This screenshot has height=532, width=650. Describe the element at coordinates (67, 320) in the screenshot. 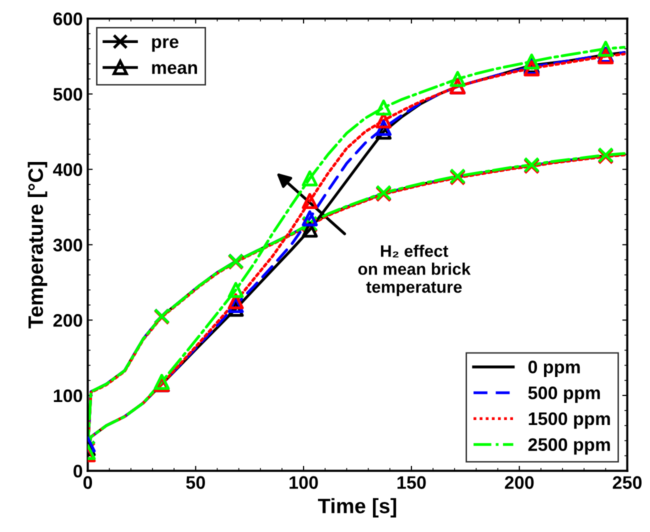

I see `y-tick-label: 200` at that location.